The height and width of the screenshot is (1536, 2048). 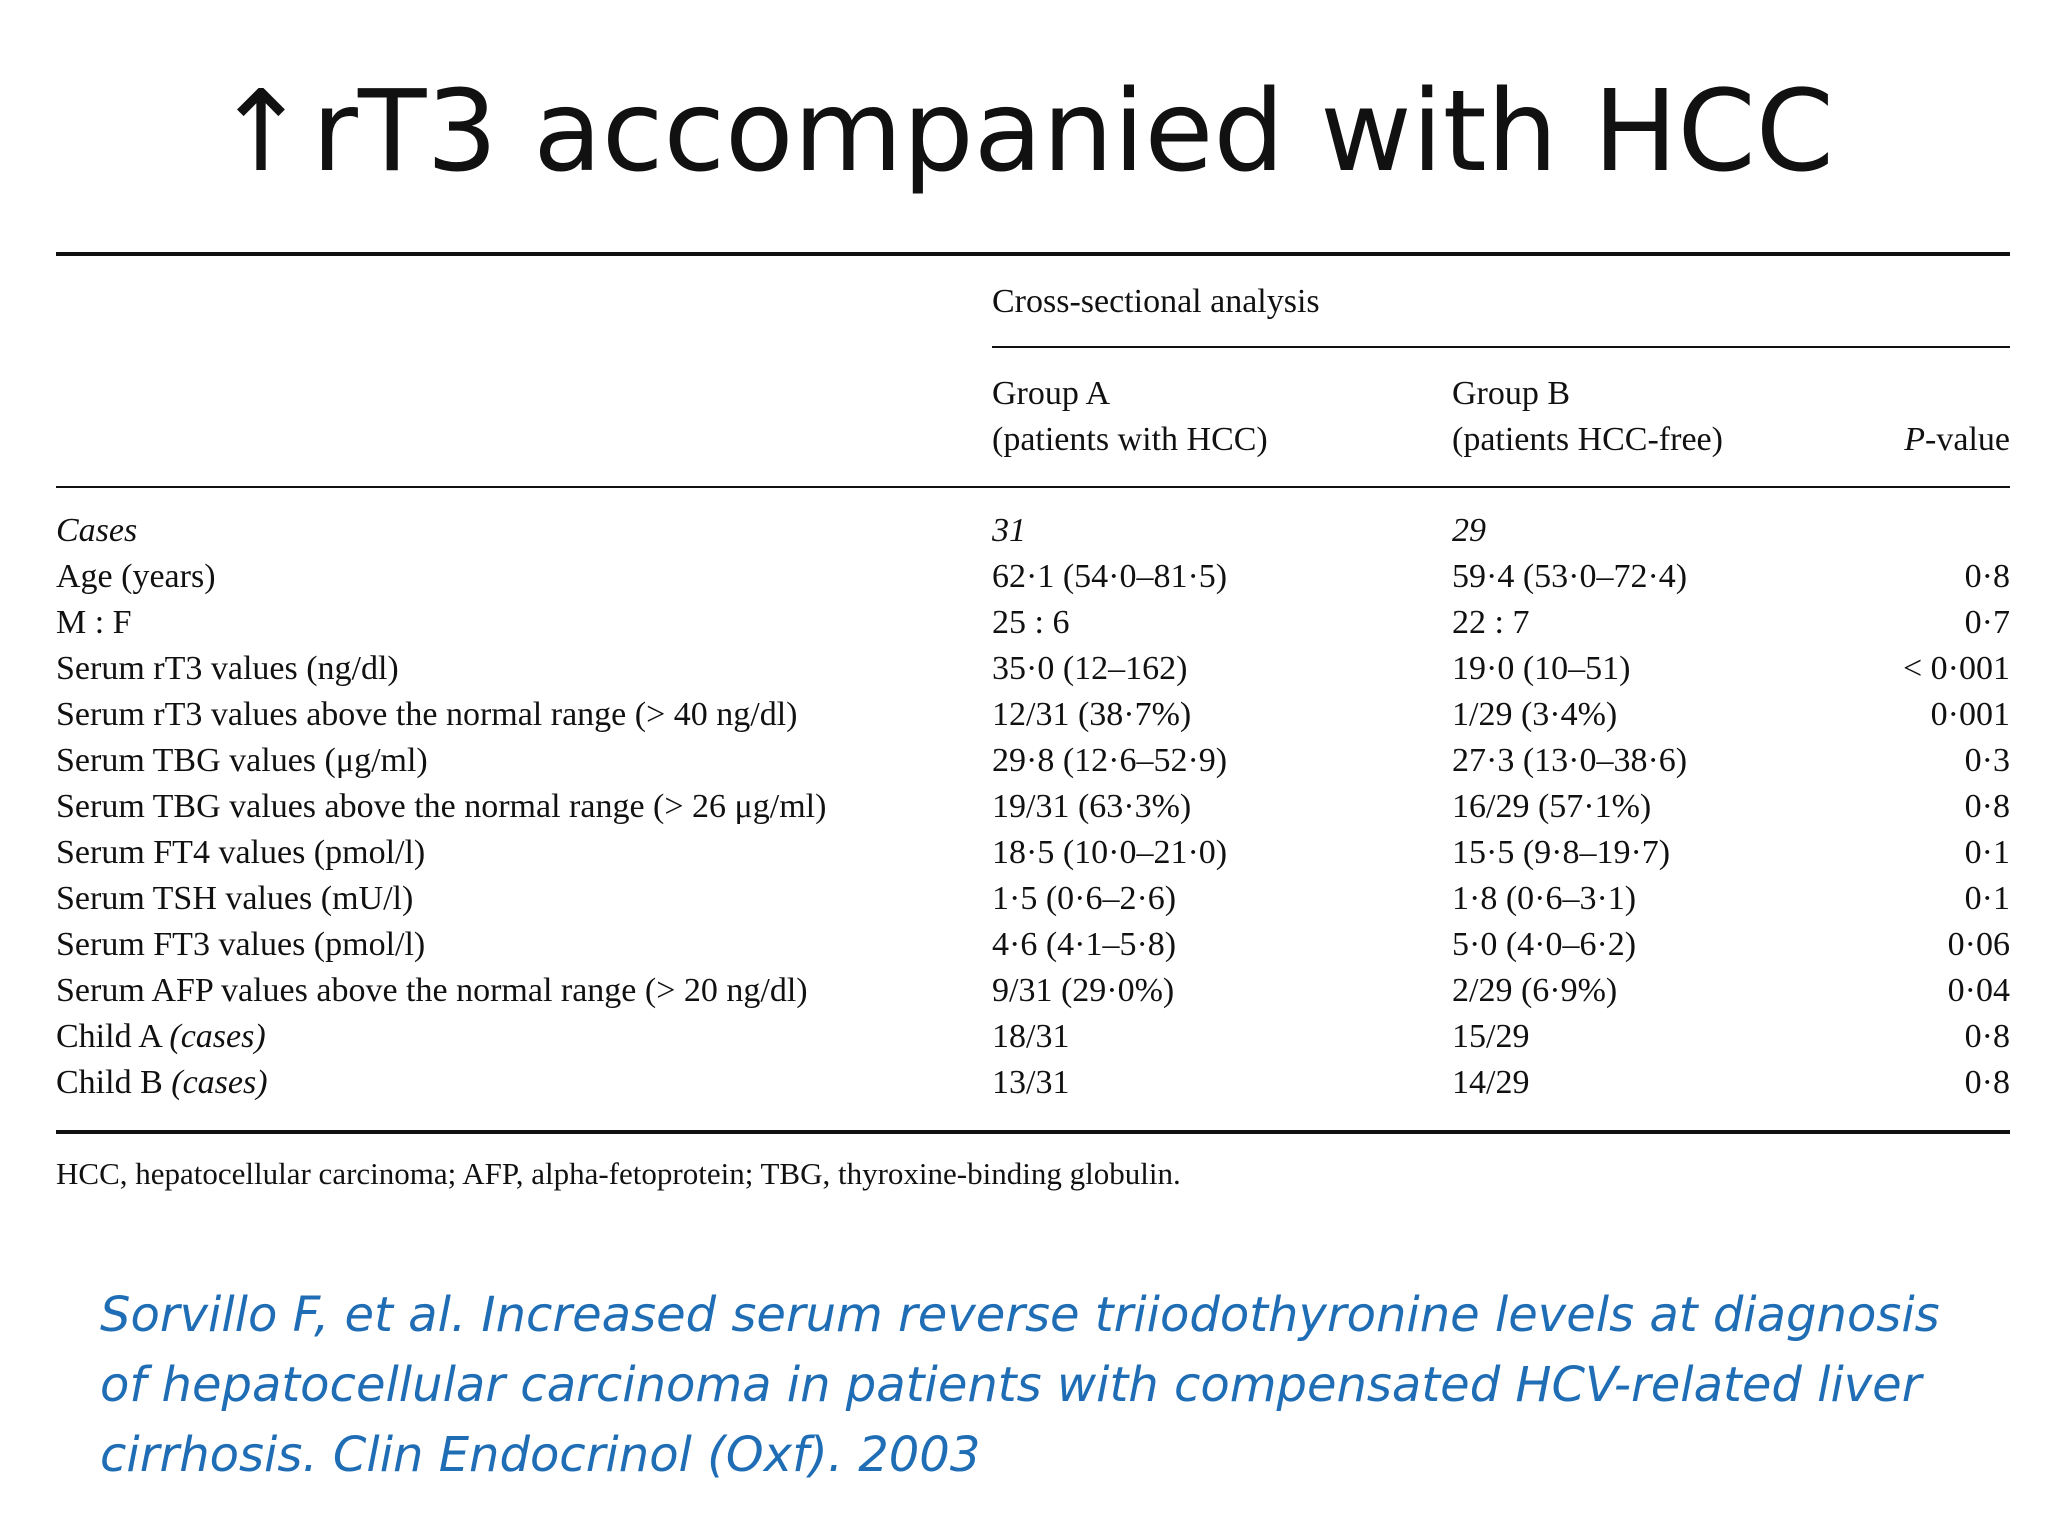 What do you see at coordinates (1544, 944) in the screenshot?
I see `group-b-value: 5·0 (4·0–6·2)` at bounding box center [1544, 944].